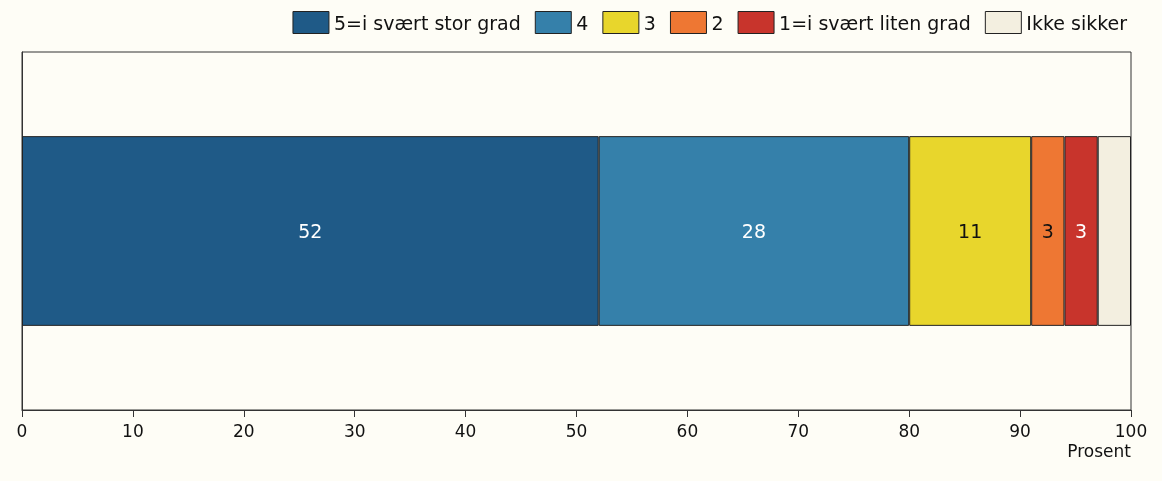 This screenshot has width=1162, height=481. Describe the element at coordinates (1077, 22) in the screenshot. I see `legend-label: Ikke sikker` at that location.